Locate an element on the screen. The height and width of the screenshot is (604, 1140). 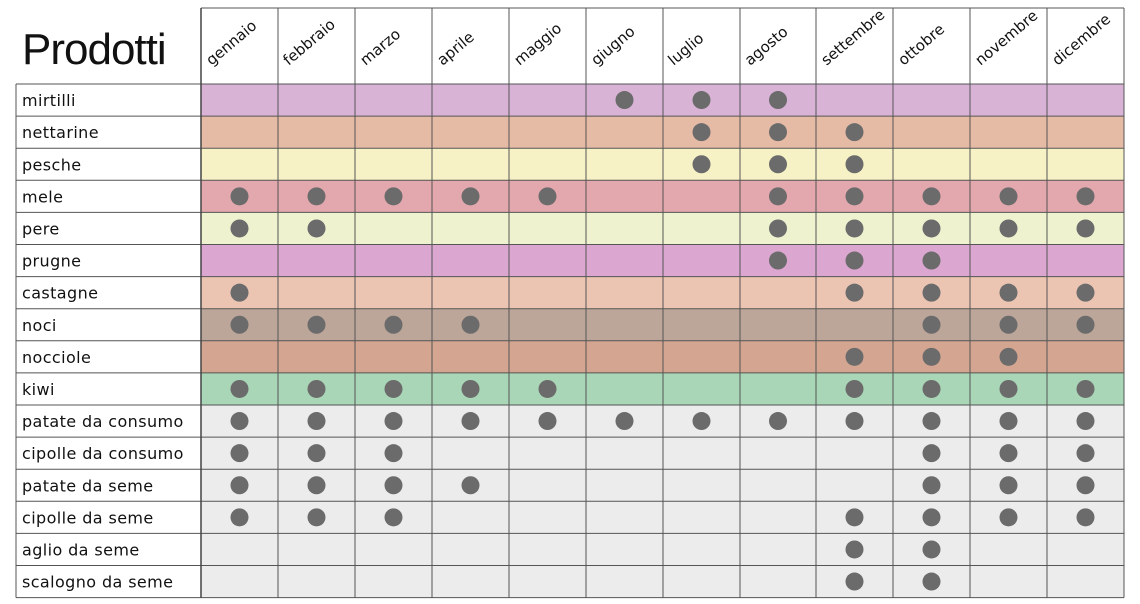
row-label: cipolle da consumo is located at coordinates (103, 453).